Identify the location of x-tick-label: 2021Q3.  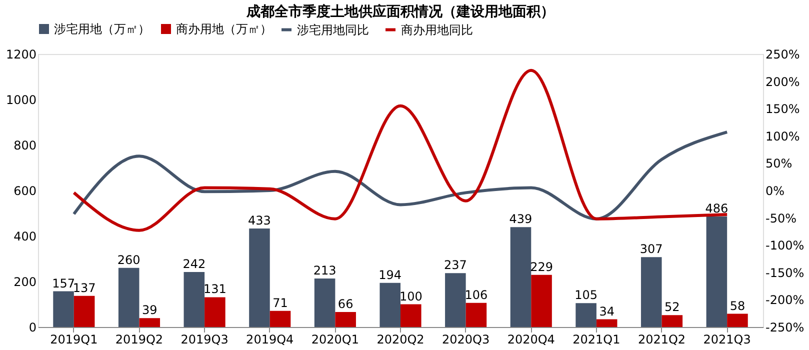
(727, 339).